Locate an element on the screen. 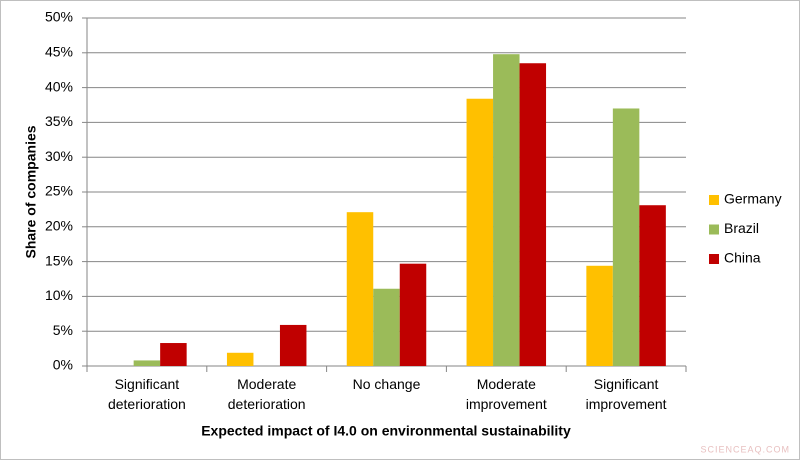 The image size is (800, 460). y-tick-label: 45% is located at coordinates (59, 52).